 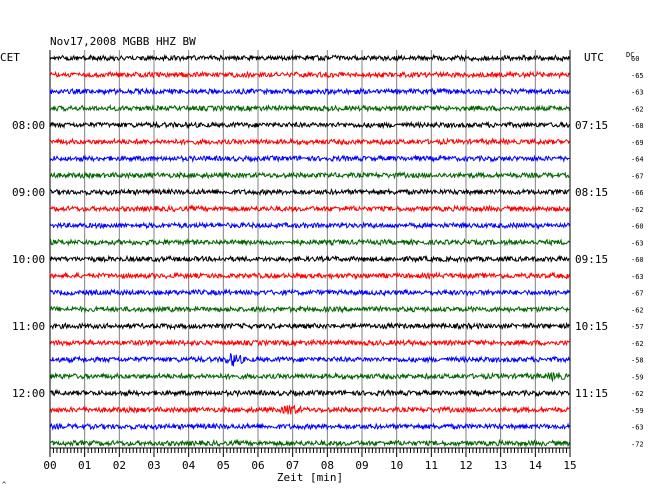 What do you see at coordinates (637, 126) in the screenshot?
I see `dc-offset-label: -68` at bounding box center [637, 126].